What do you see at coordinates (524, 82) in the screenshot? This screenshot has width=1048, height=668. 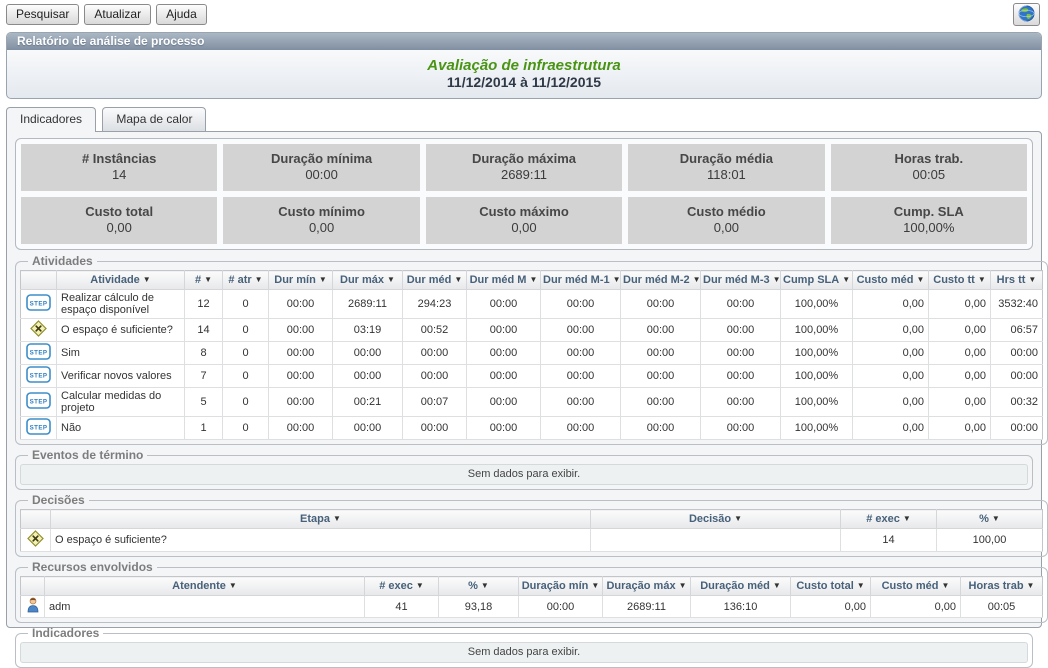 I see `report-period: 11/12/2014 à 11/12/2015` at bounding box center [524, 82].